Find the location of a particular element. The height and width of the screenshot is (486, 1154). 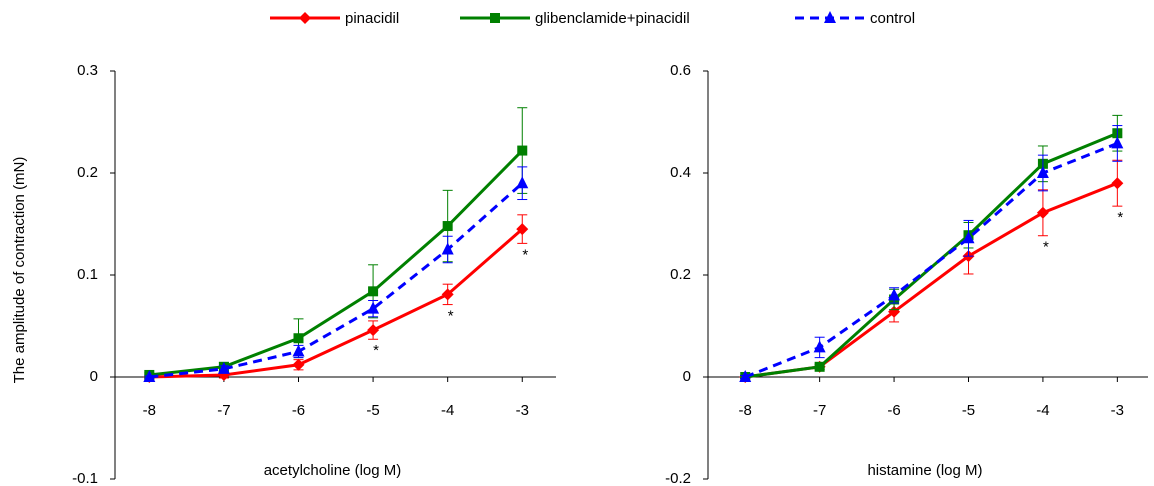

y-tick-label: 0.4 is located at coordinates (680, 172).